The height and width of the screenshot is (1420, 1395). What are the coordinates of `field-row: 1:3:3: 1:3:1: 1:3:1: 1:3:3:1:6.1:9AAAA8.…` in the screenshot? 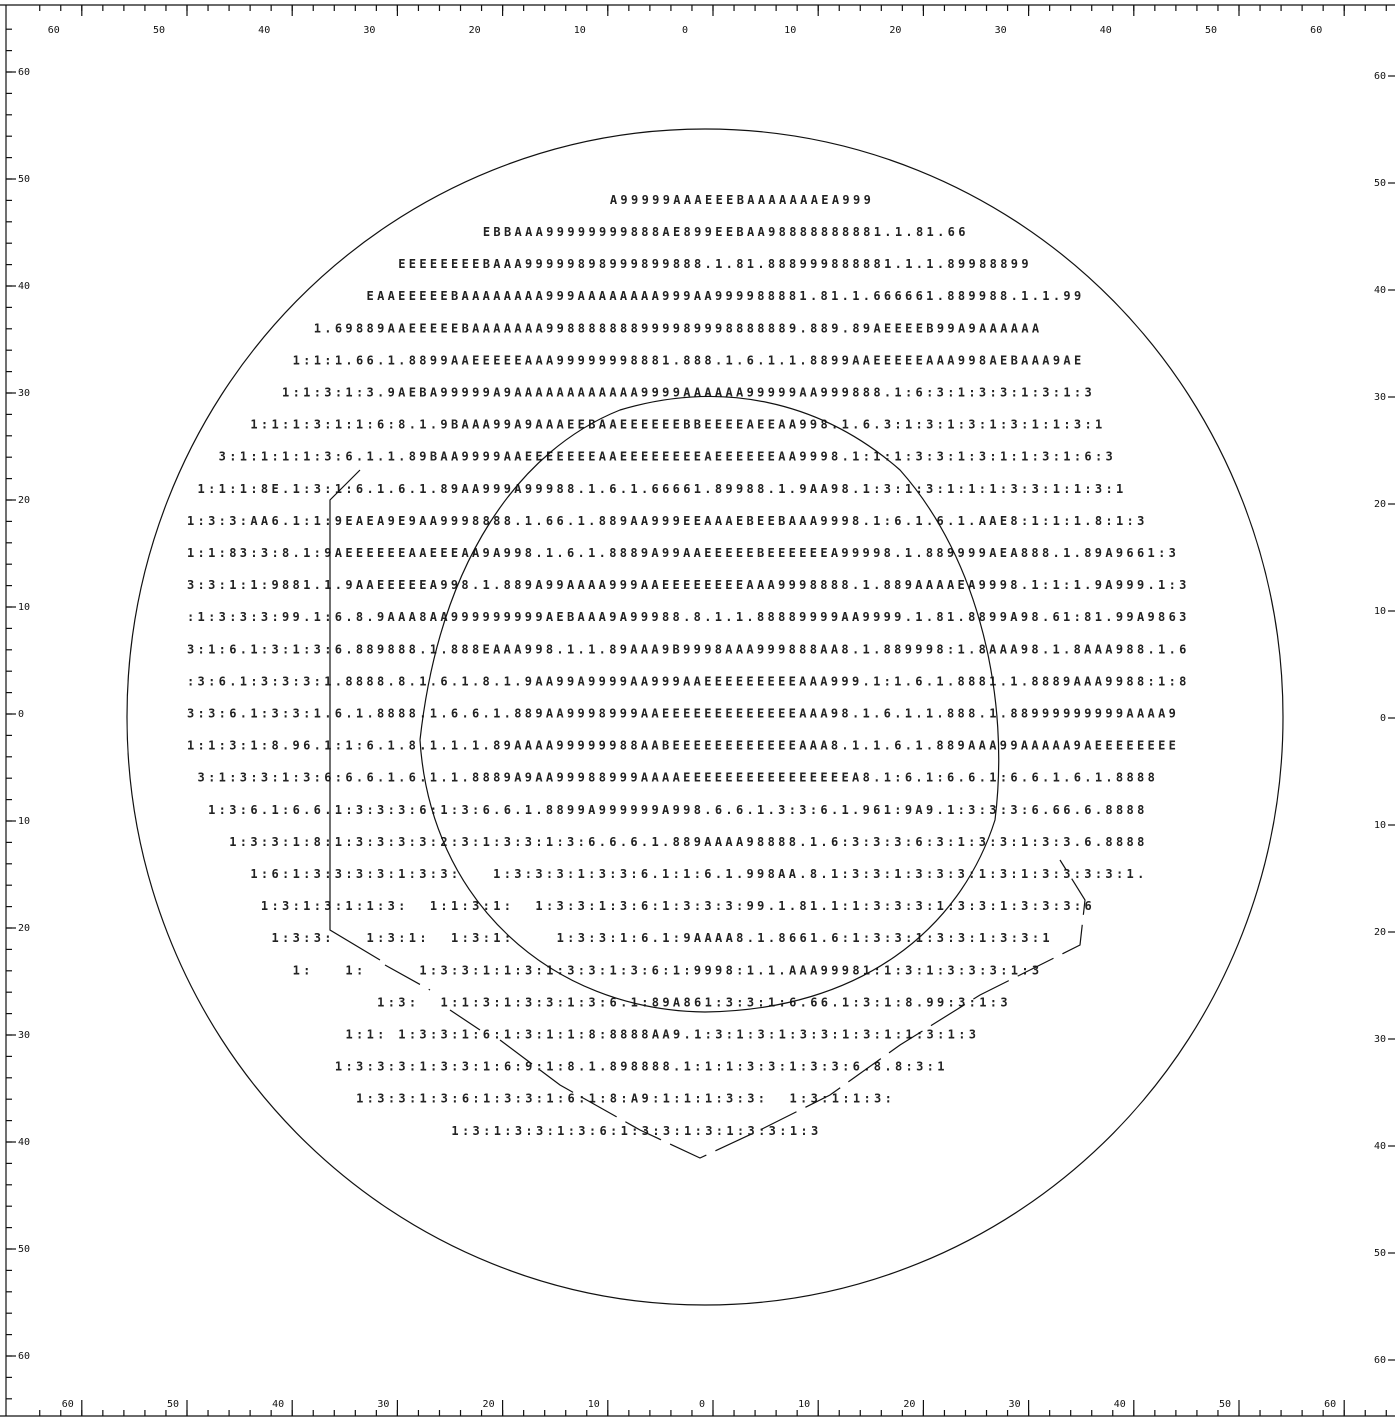 It's located at (618, 938).